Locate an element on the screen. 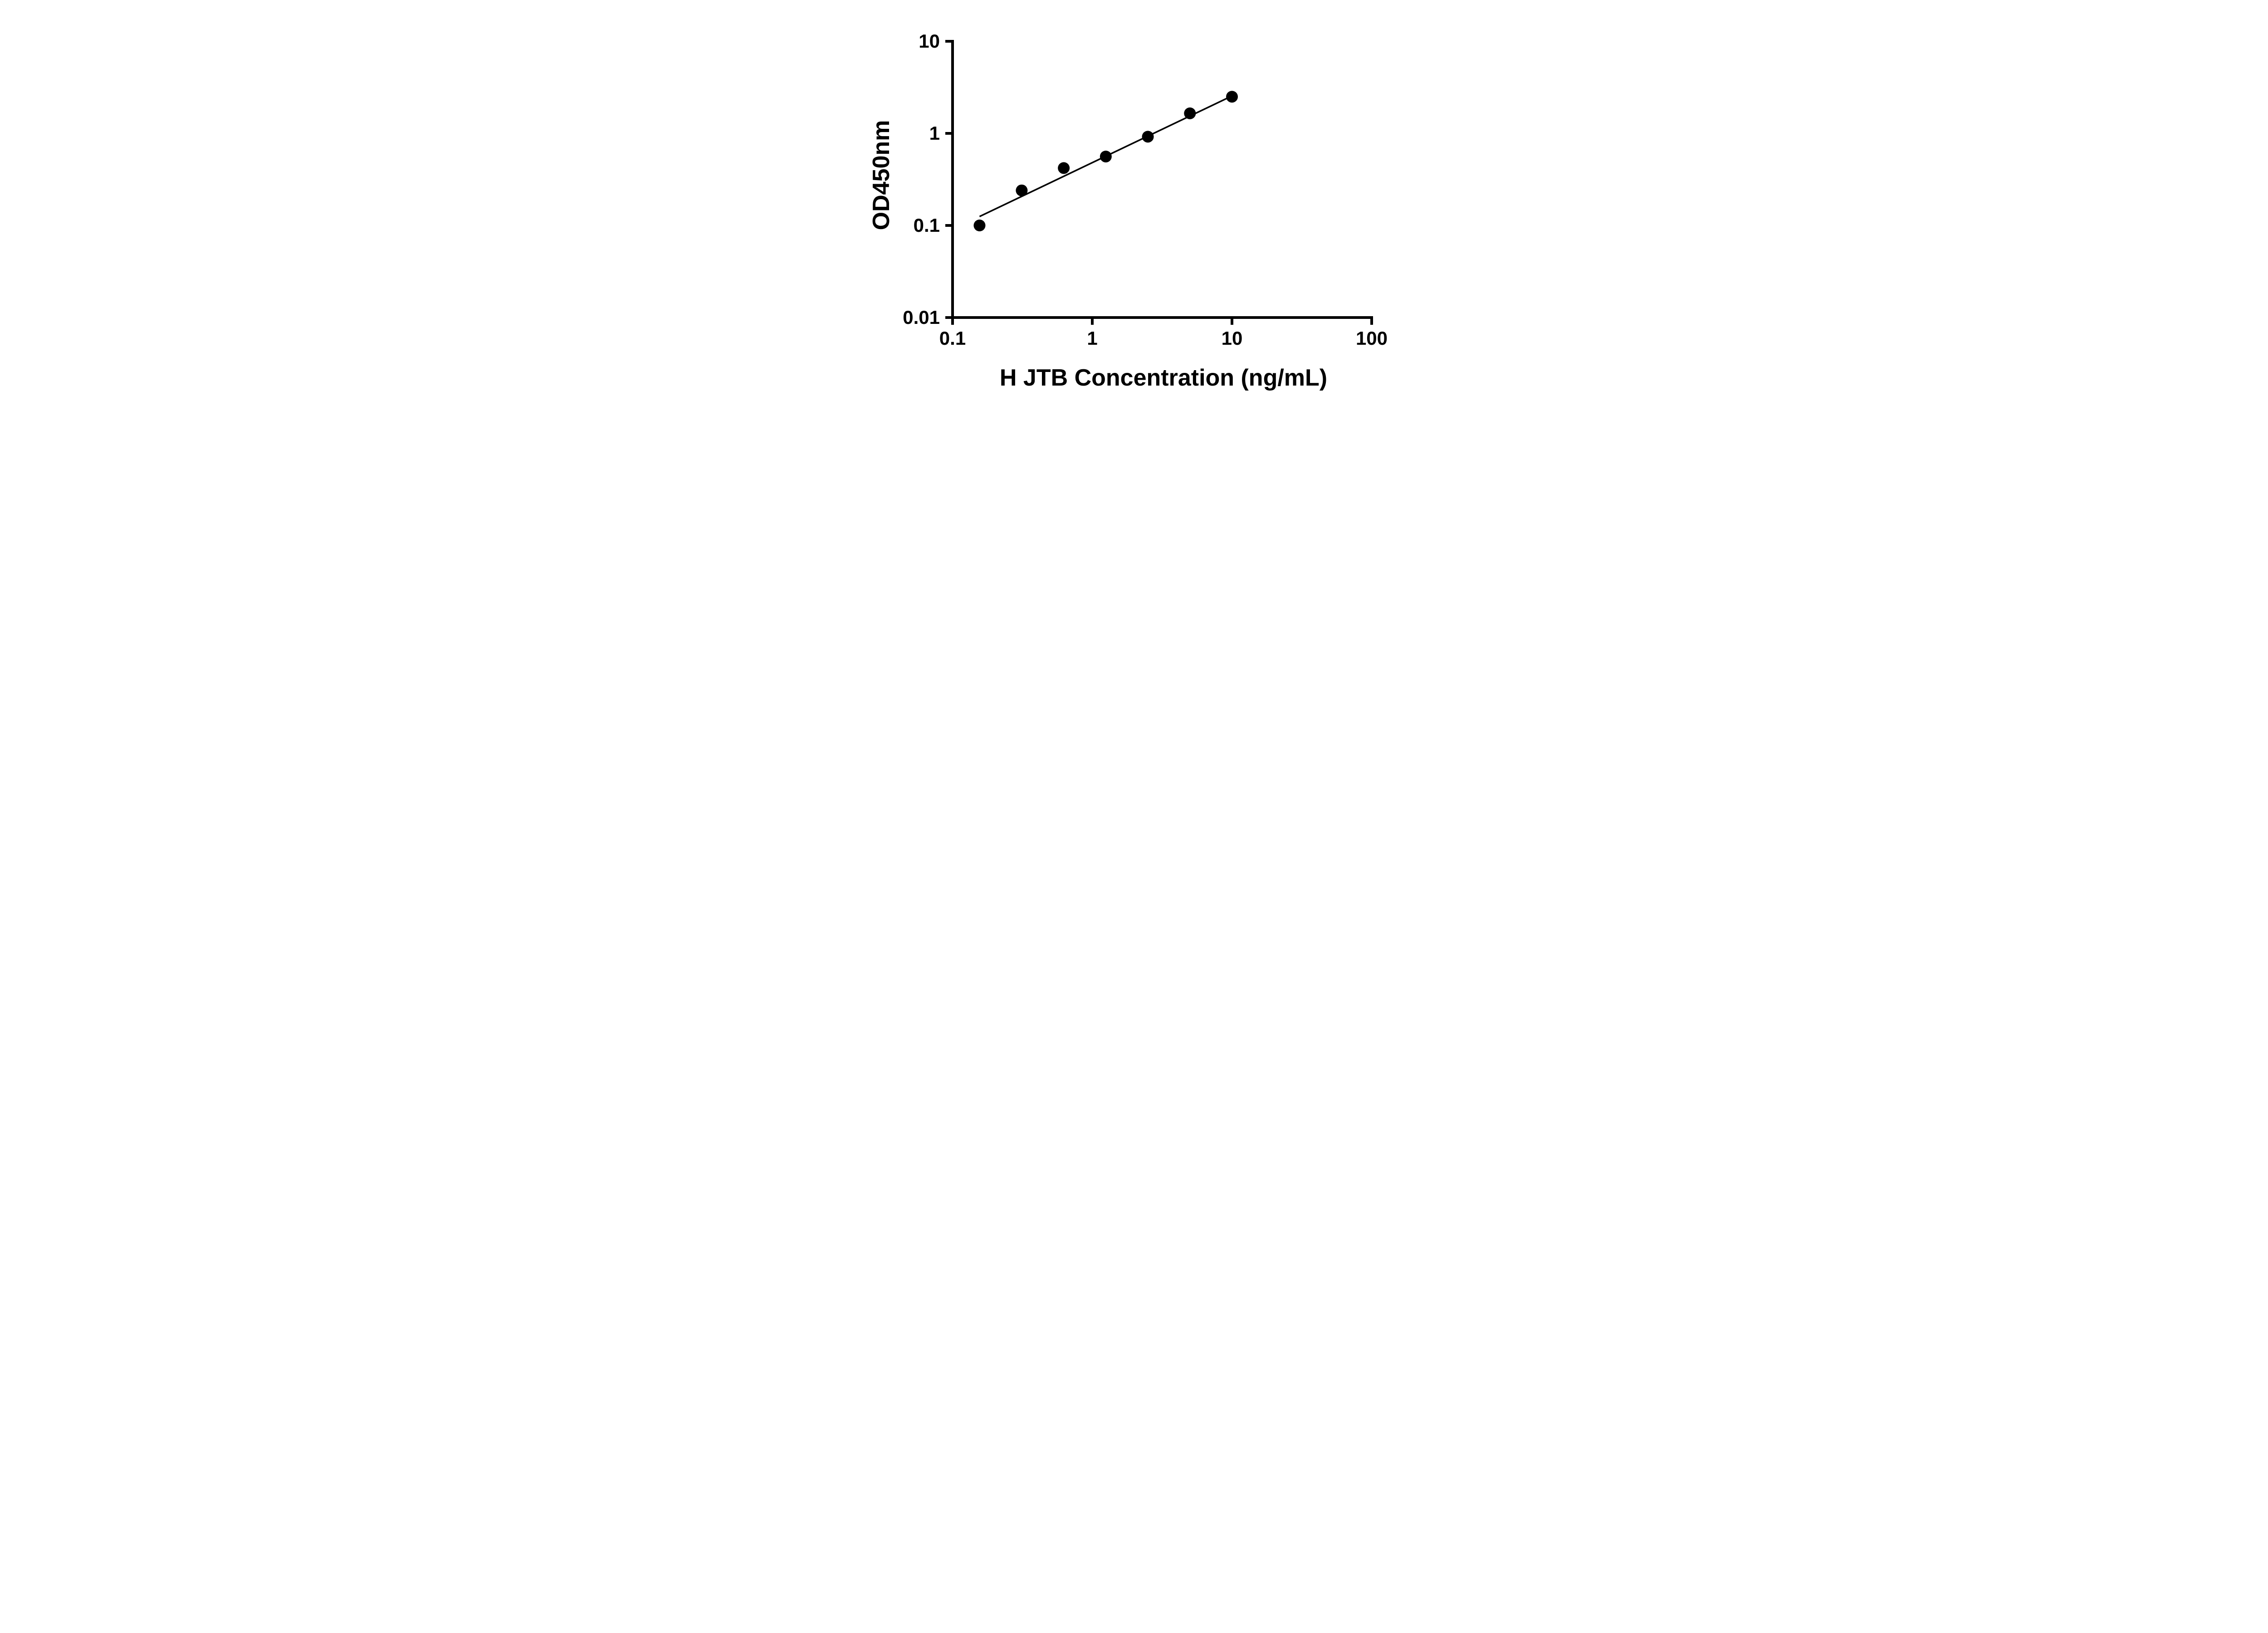 Image resolution: width=2268 pixels, height=1633 pixels. x-tick-label: 100 is located at coordinates (1371, 338).